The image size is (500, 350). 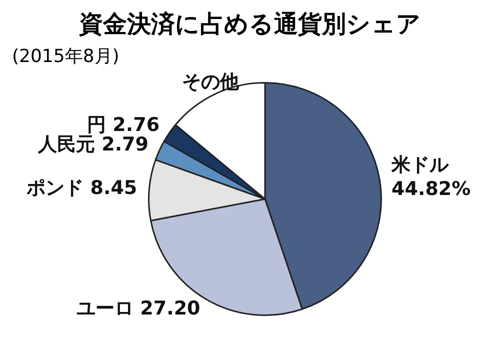 What do you see at coordinates (66, 56) in the screenshot?
I see `chart-subtitle: (2015年8月)` at bounding box center [66, 56].